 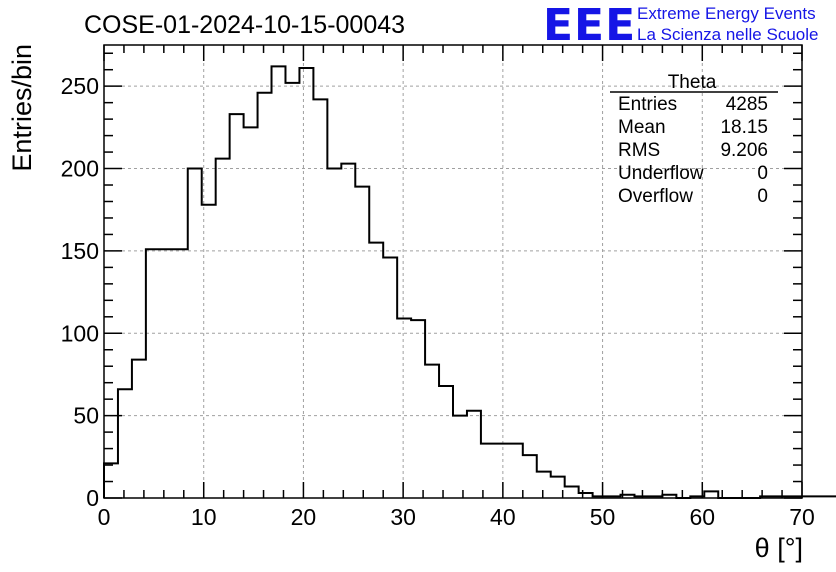 I want to click on logo-line-2: La Scienza nelle Scuole, so click(x=727, y=34).